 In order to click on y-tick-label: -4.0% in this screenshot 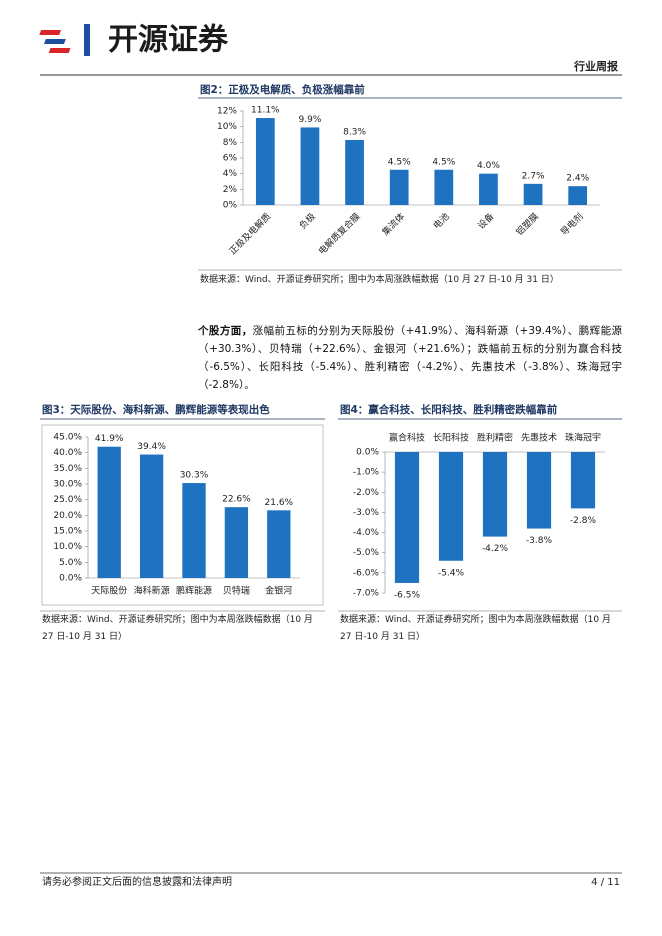, I will do `click(366, 533)`.